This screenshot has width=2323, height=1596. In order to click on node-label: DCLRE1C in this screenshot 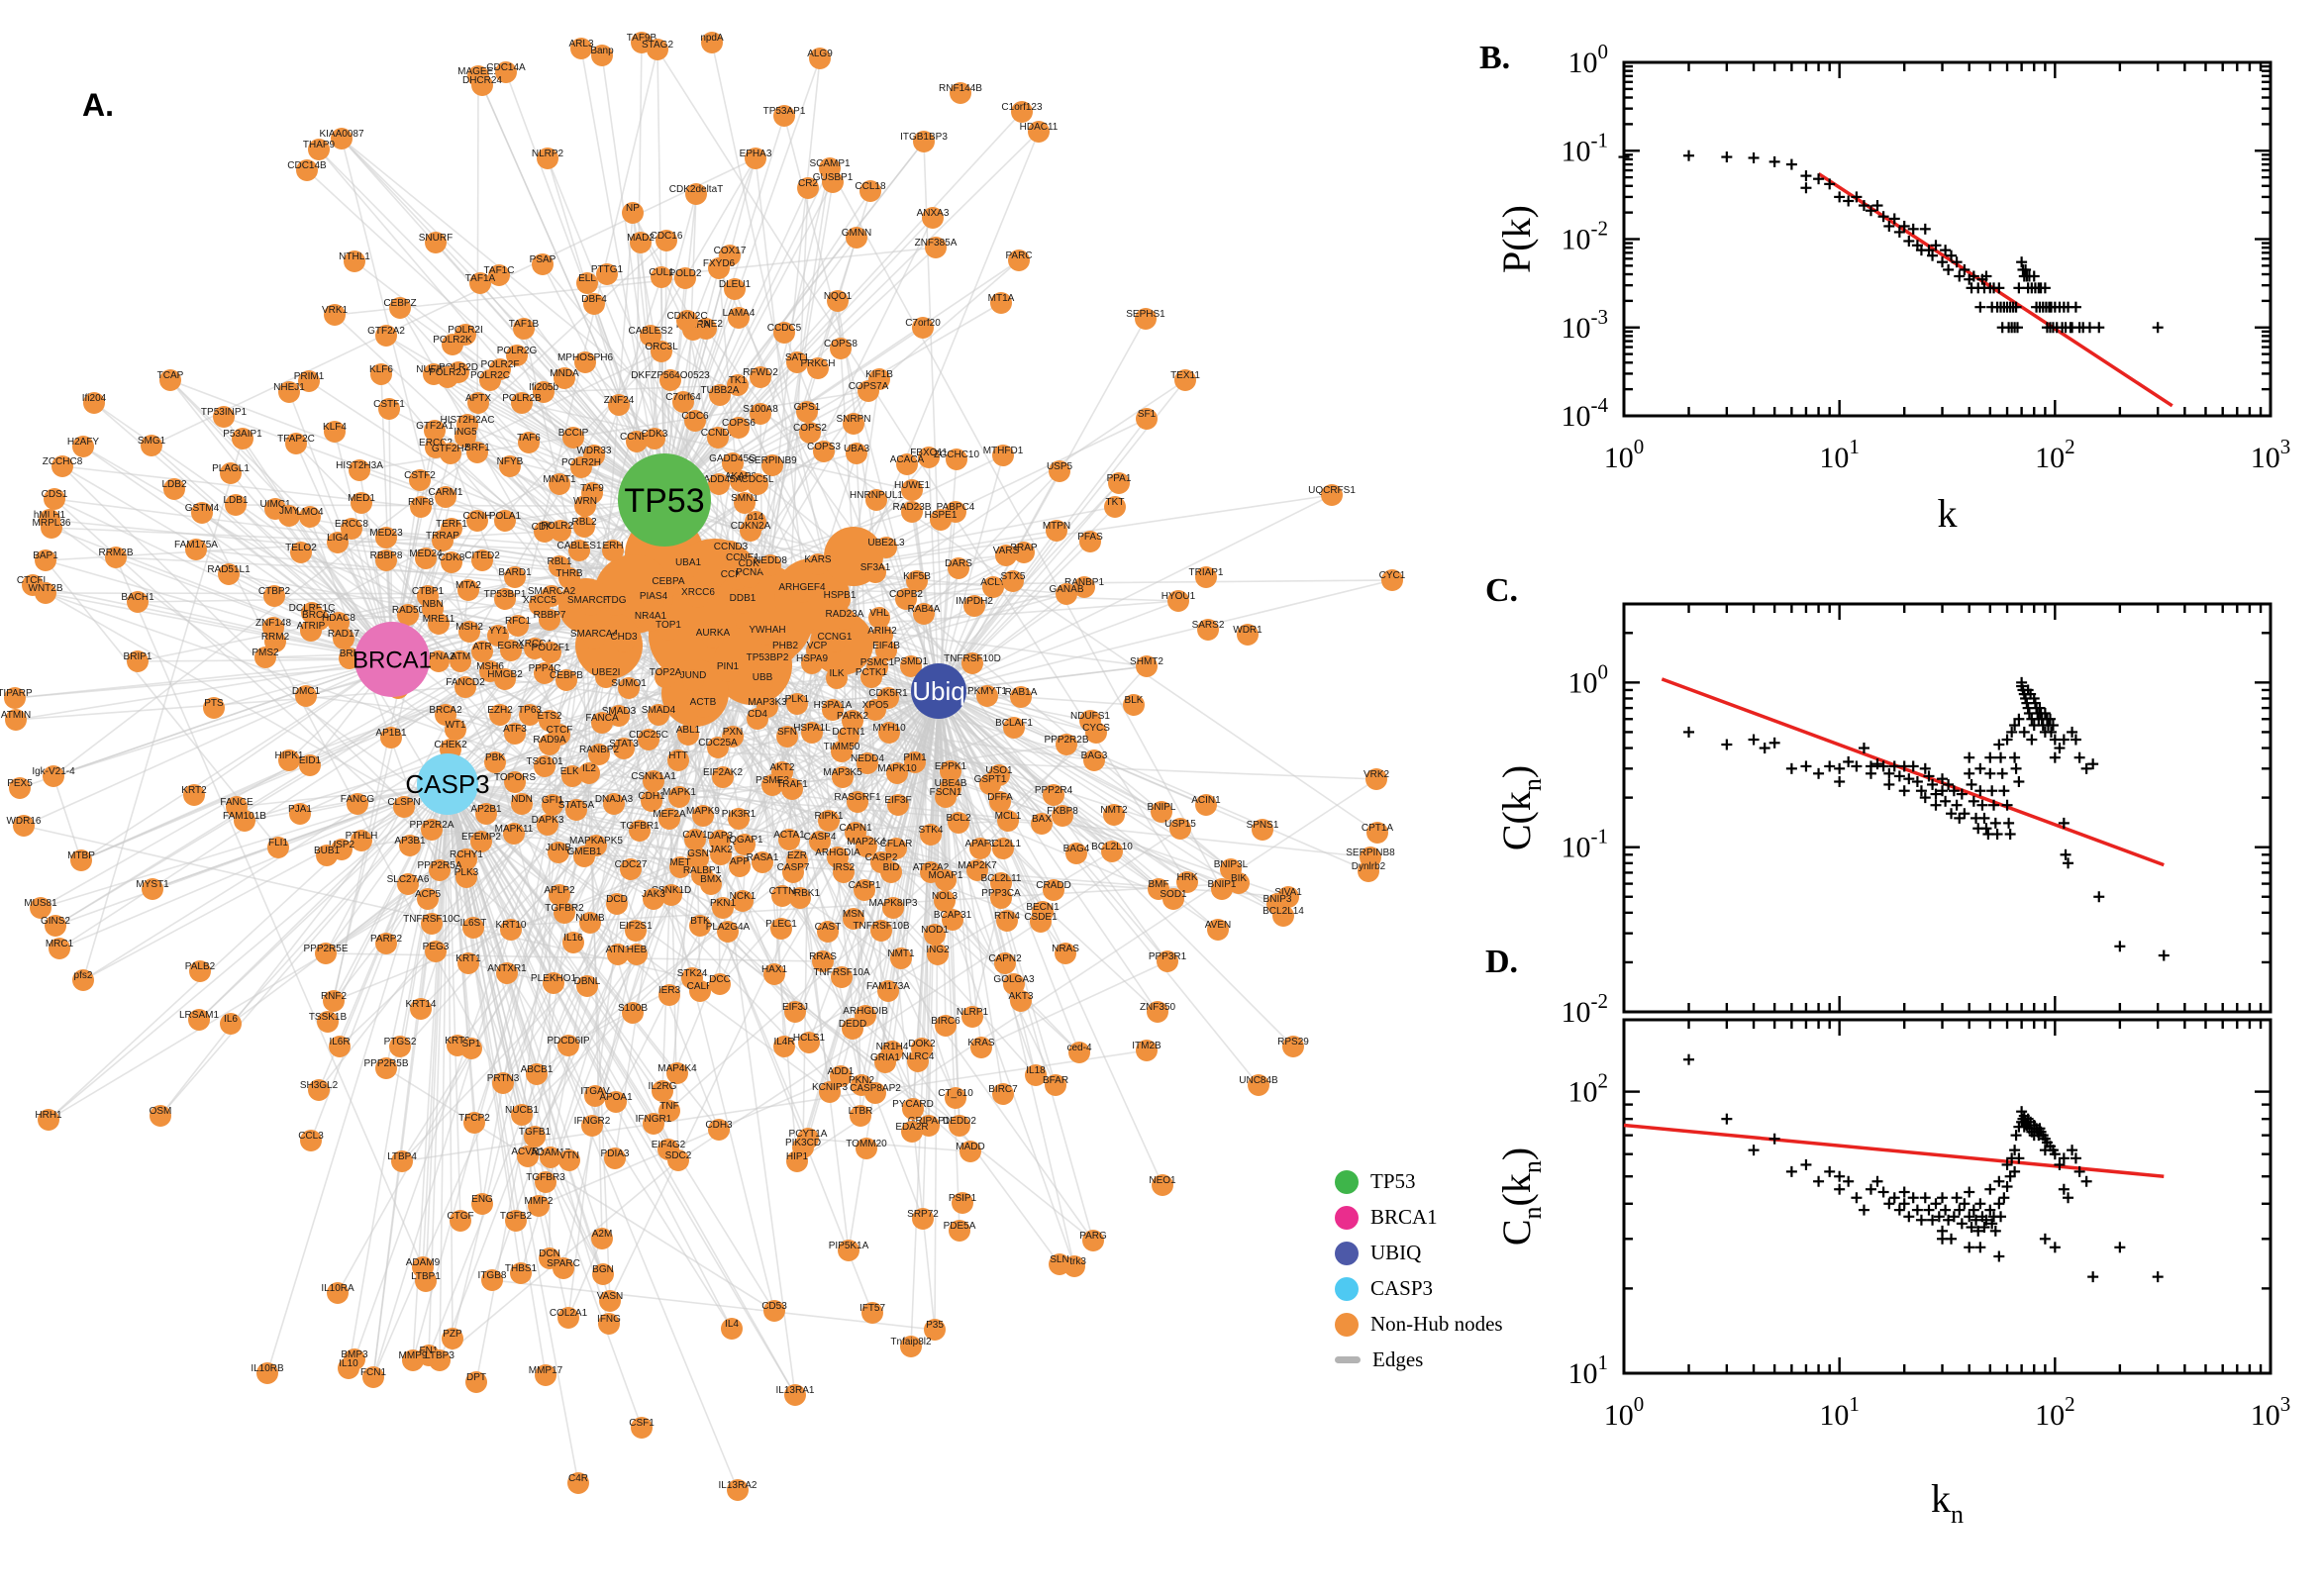, I will do `click(312, 608)`.